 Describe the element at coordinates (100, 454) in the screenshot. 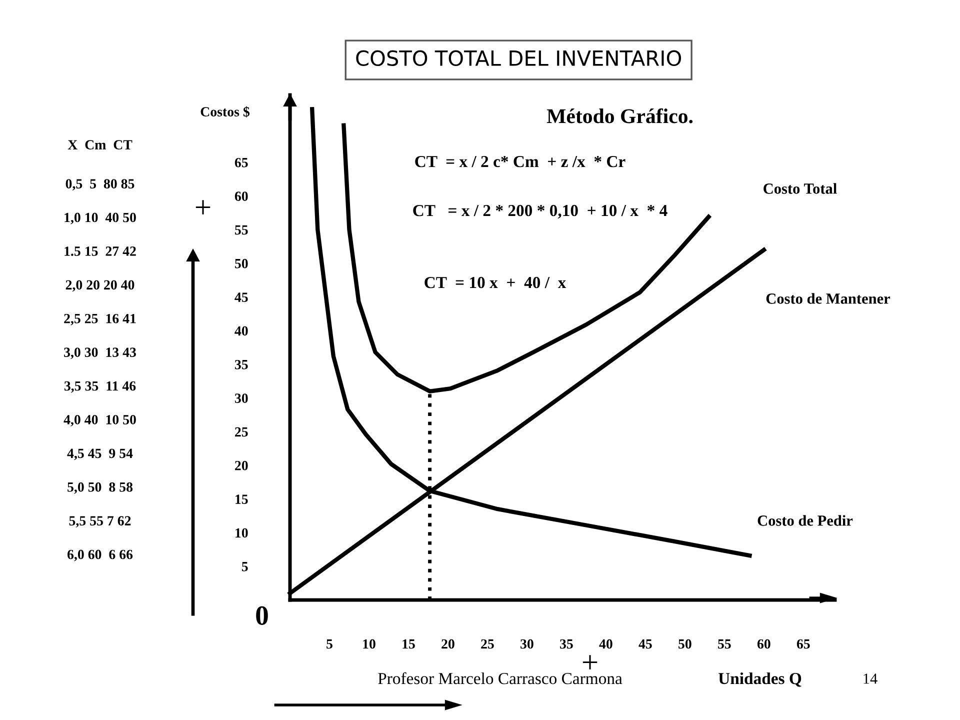

I see `text: 4,5 45 9 54` at that location.